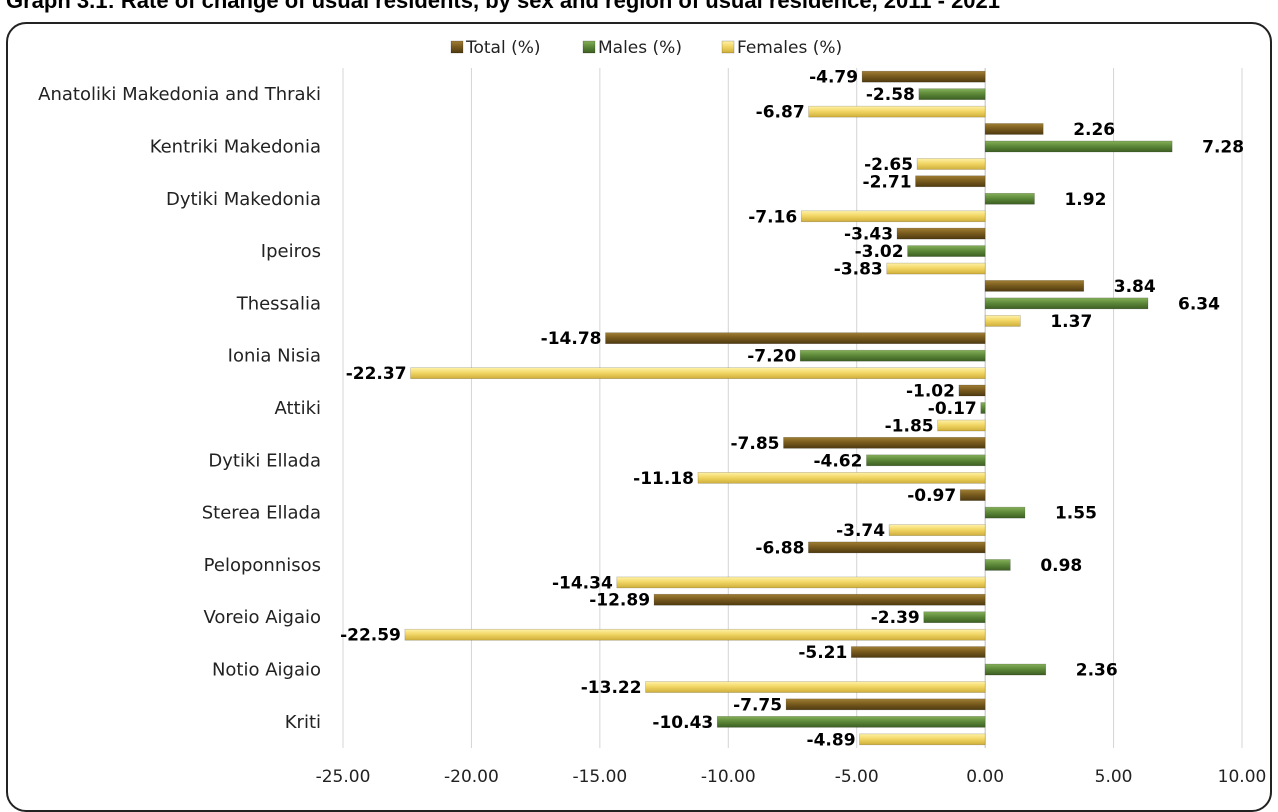 This screenshot has height=812, width=1278. I want to click on data-label: -12.89, so click(619, 601).